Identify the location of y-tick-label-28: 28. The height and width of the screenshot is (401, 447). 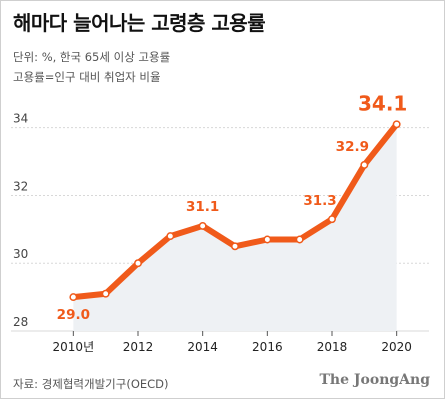
(20, 322).